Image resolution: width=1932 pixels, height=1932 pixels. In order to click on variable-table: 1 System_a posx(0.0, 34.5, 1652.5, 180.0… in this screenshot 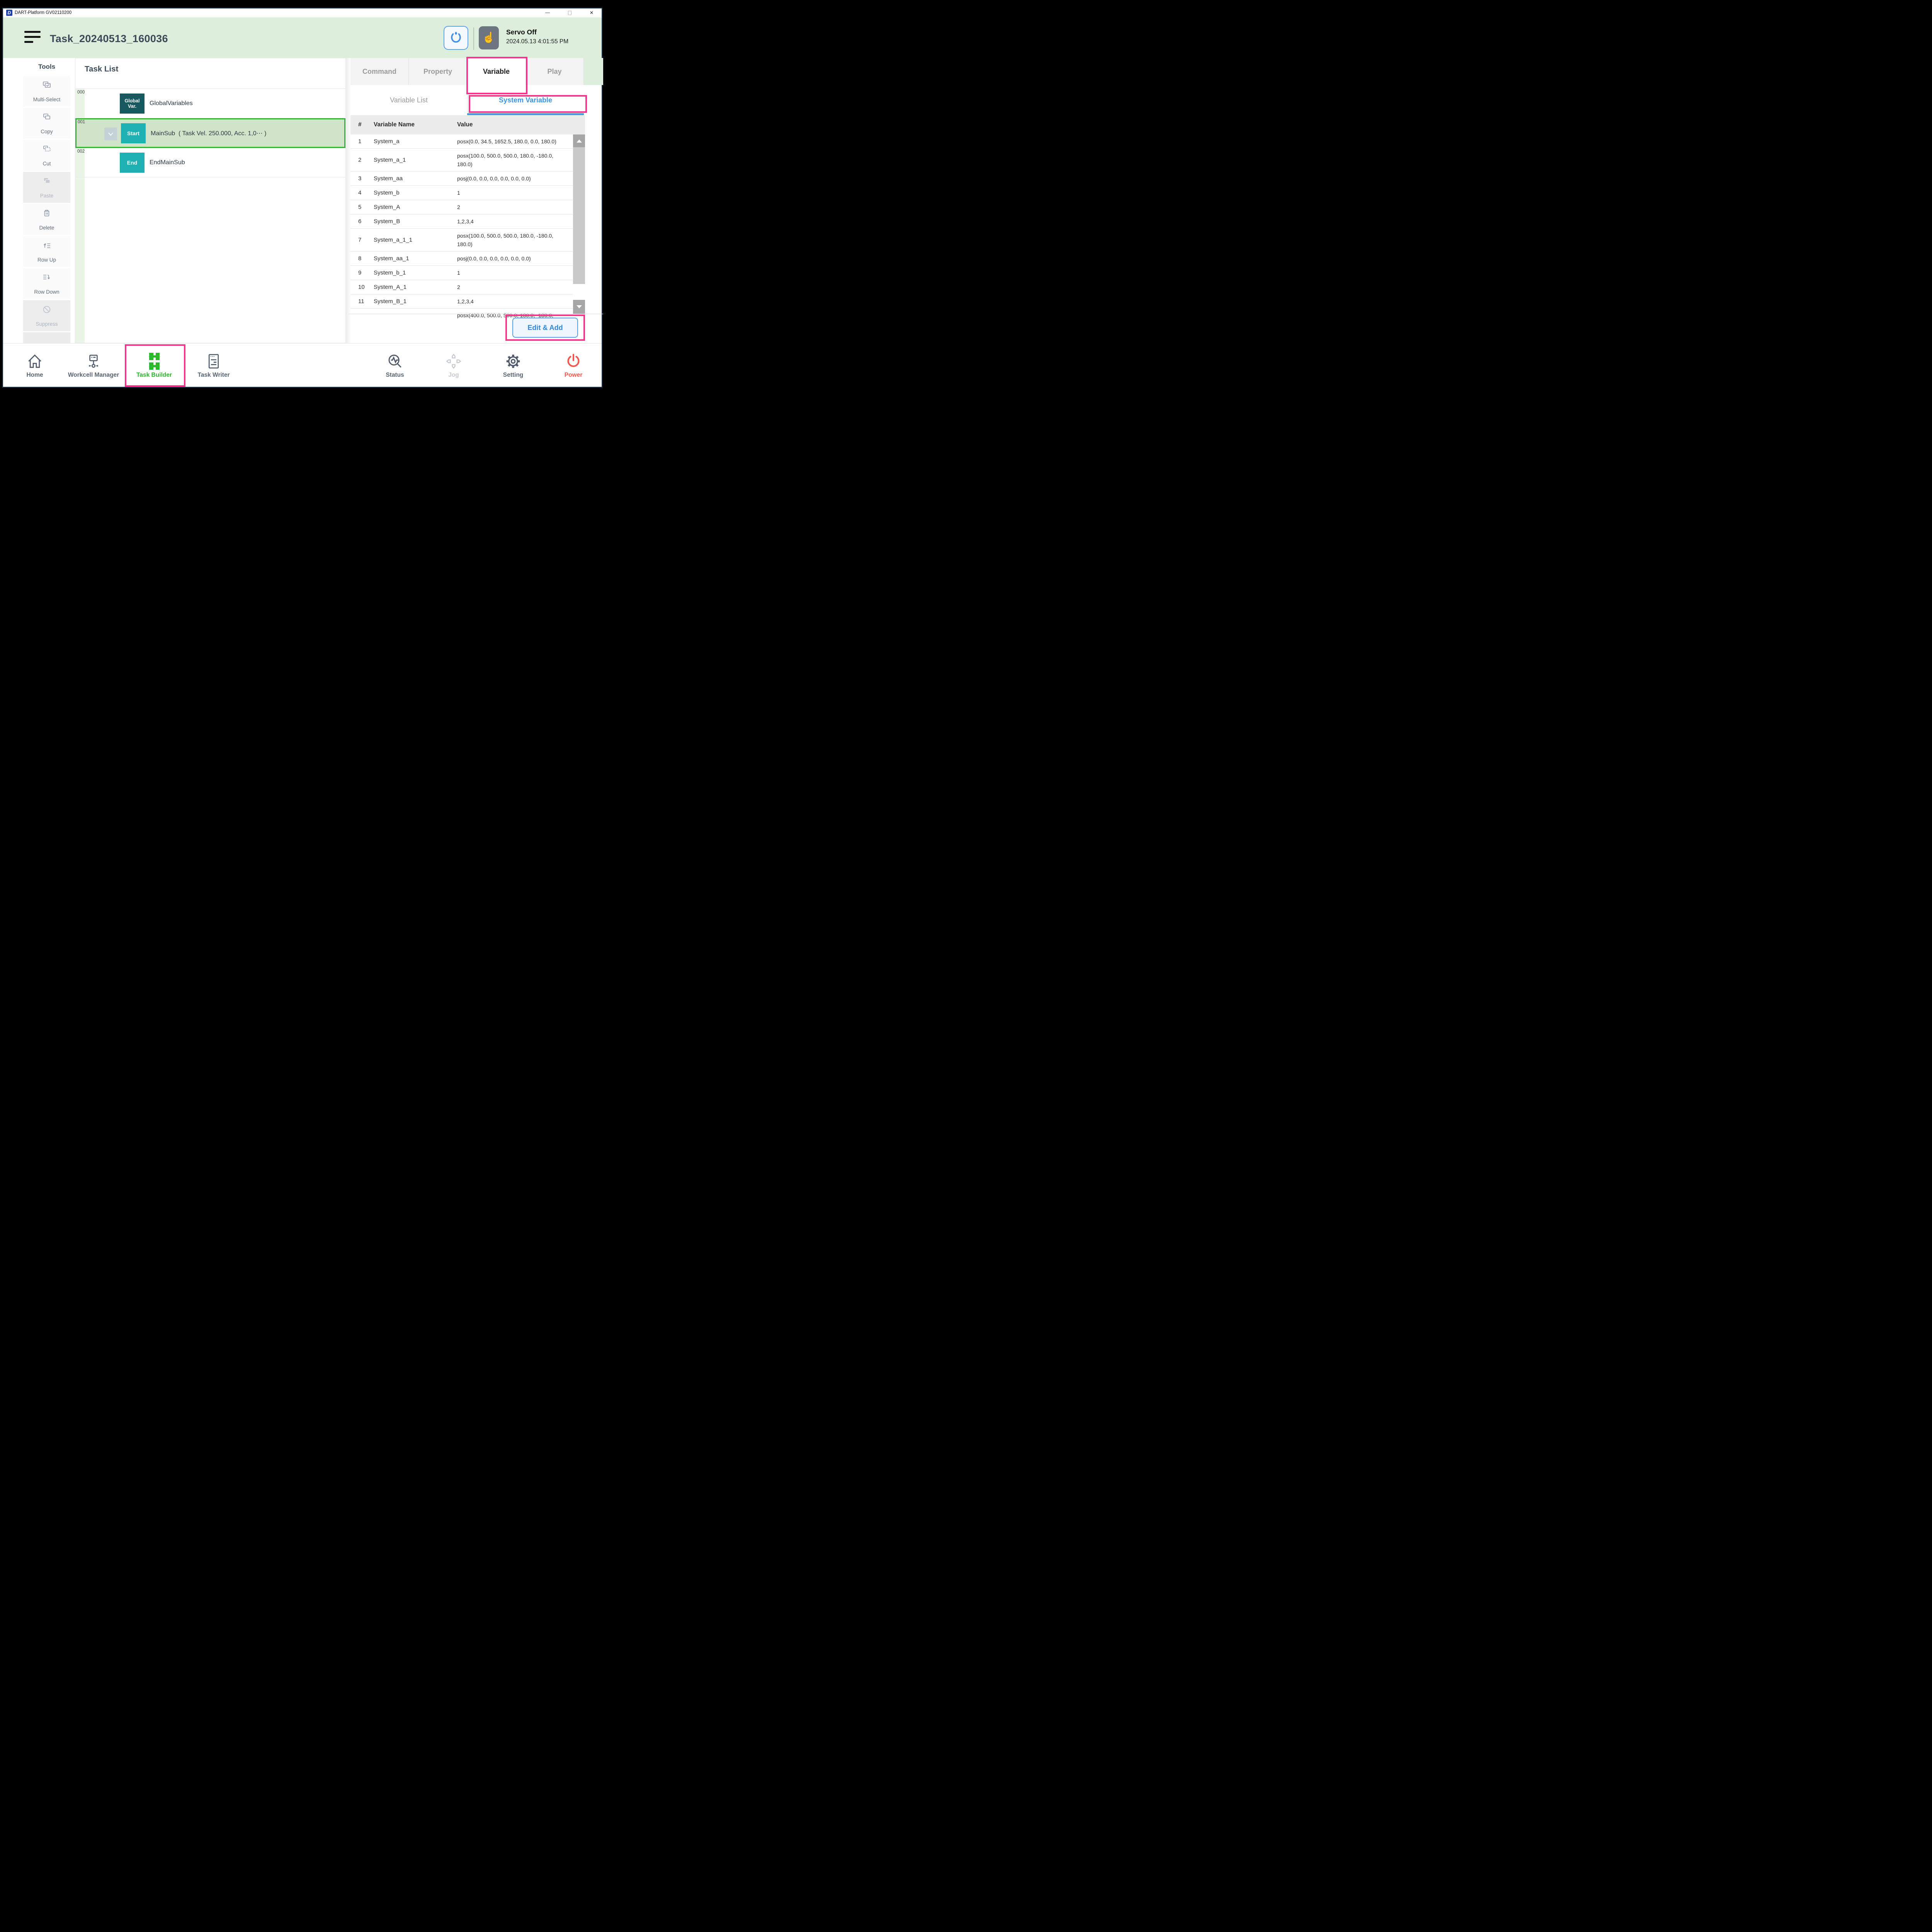, I will do `click(461, 228)`.